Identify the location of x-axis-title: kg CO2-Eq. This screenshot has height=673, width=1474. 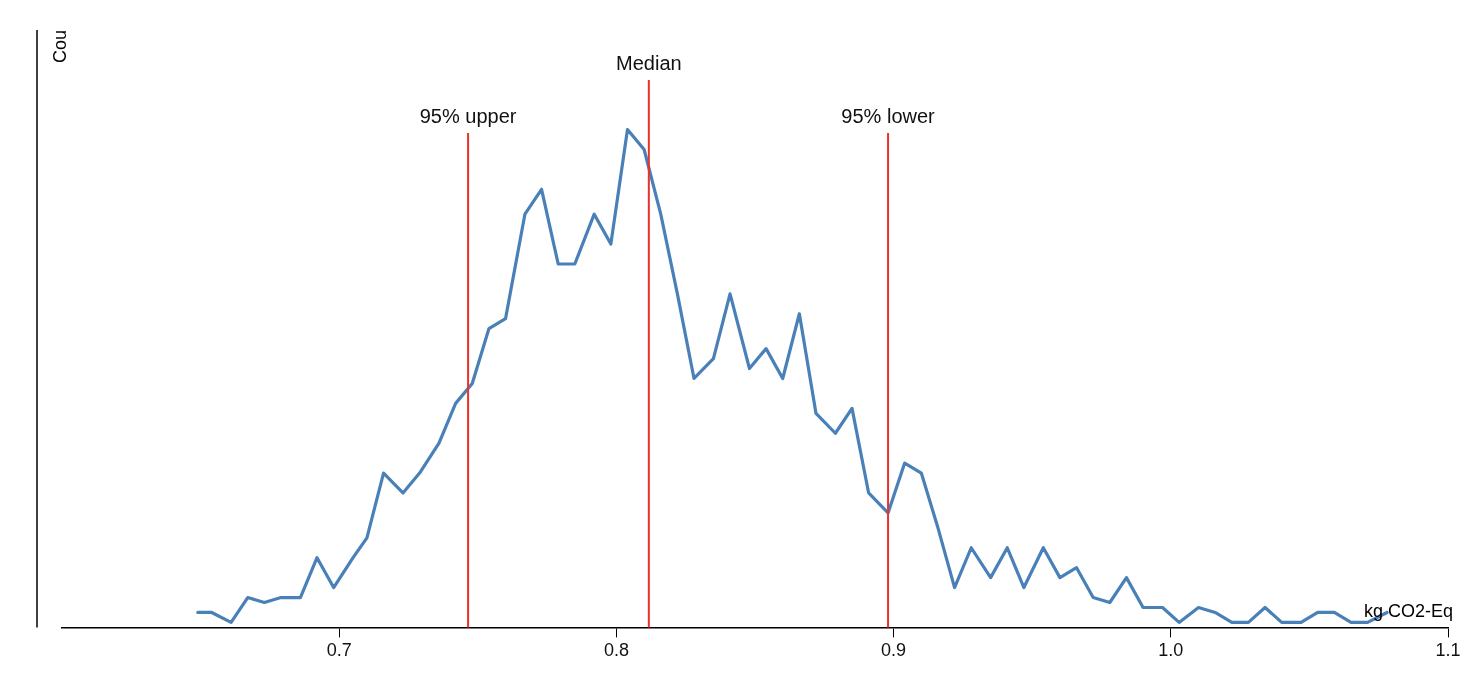
(1408, 611).